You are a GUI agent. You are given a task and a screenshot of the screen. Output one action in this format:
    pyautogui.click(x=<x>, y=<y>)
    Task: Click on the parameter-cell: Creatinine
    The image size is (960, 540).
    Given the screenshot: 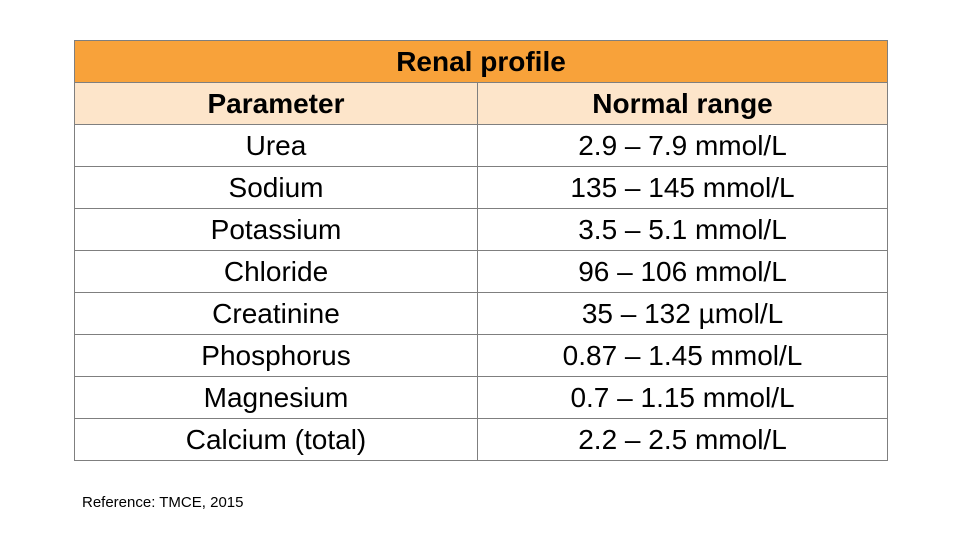 What is the action you would take?
    pyautogui.click(x=276, y=313)
    